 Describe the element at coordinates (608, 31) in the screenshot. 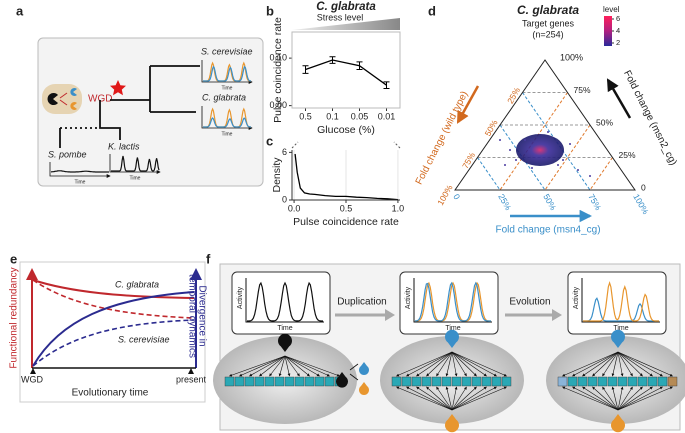

I see `colorbar` at that location.